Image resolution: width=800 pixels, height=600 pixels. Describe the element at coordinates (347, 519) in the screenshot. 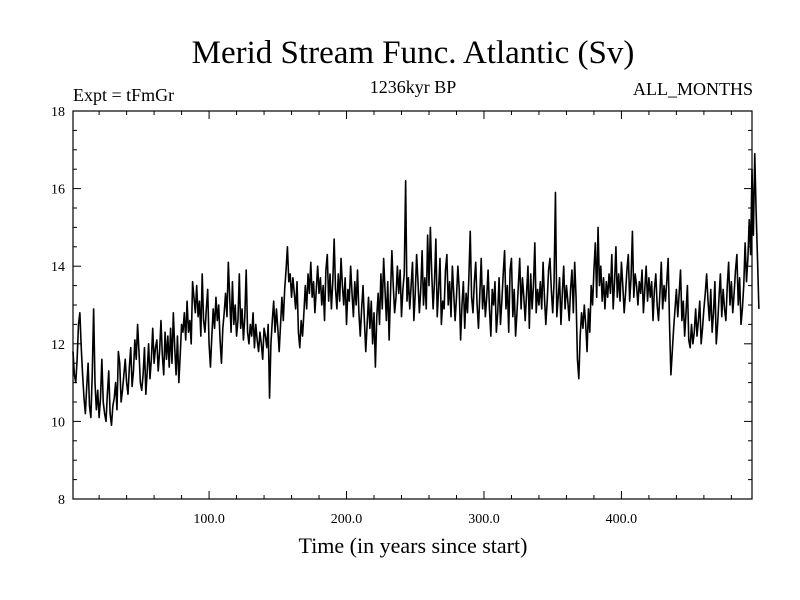

I see `x-tick-label: 200.0` at that location.